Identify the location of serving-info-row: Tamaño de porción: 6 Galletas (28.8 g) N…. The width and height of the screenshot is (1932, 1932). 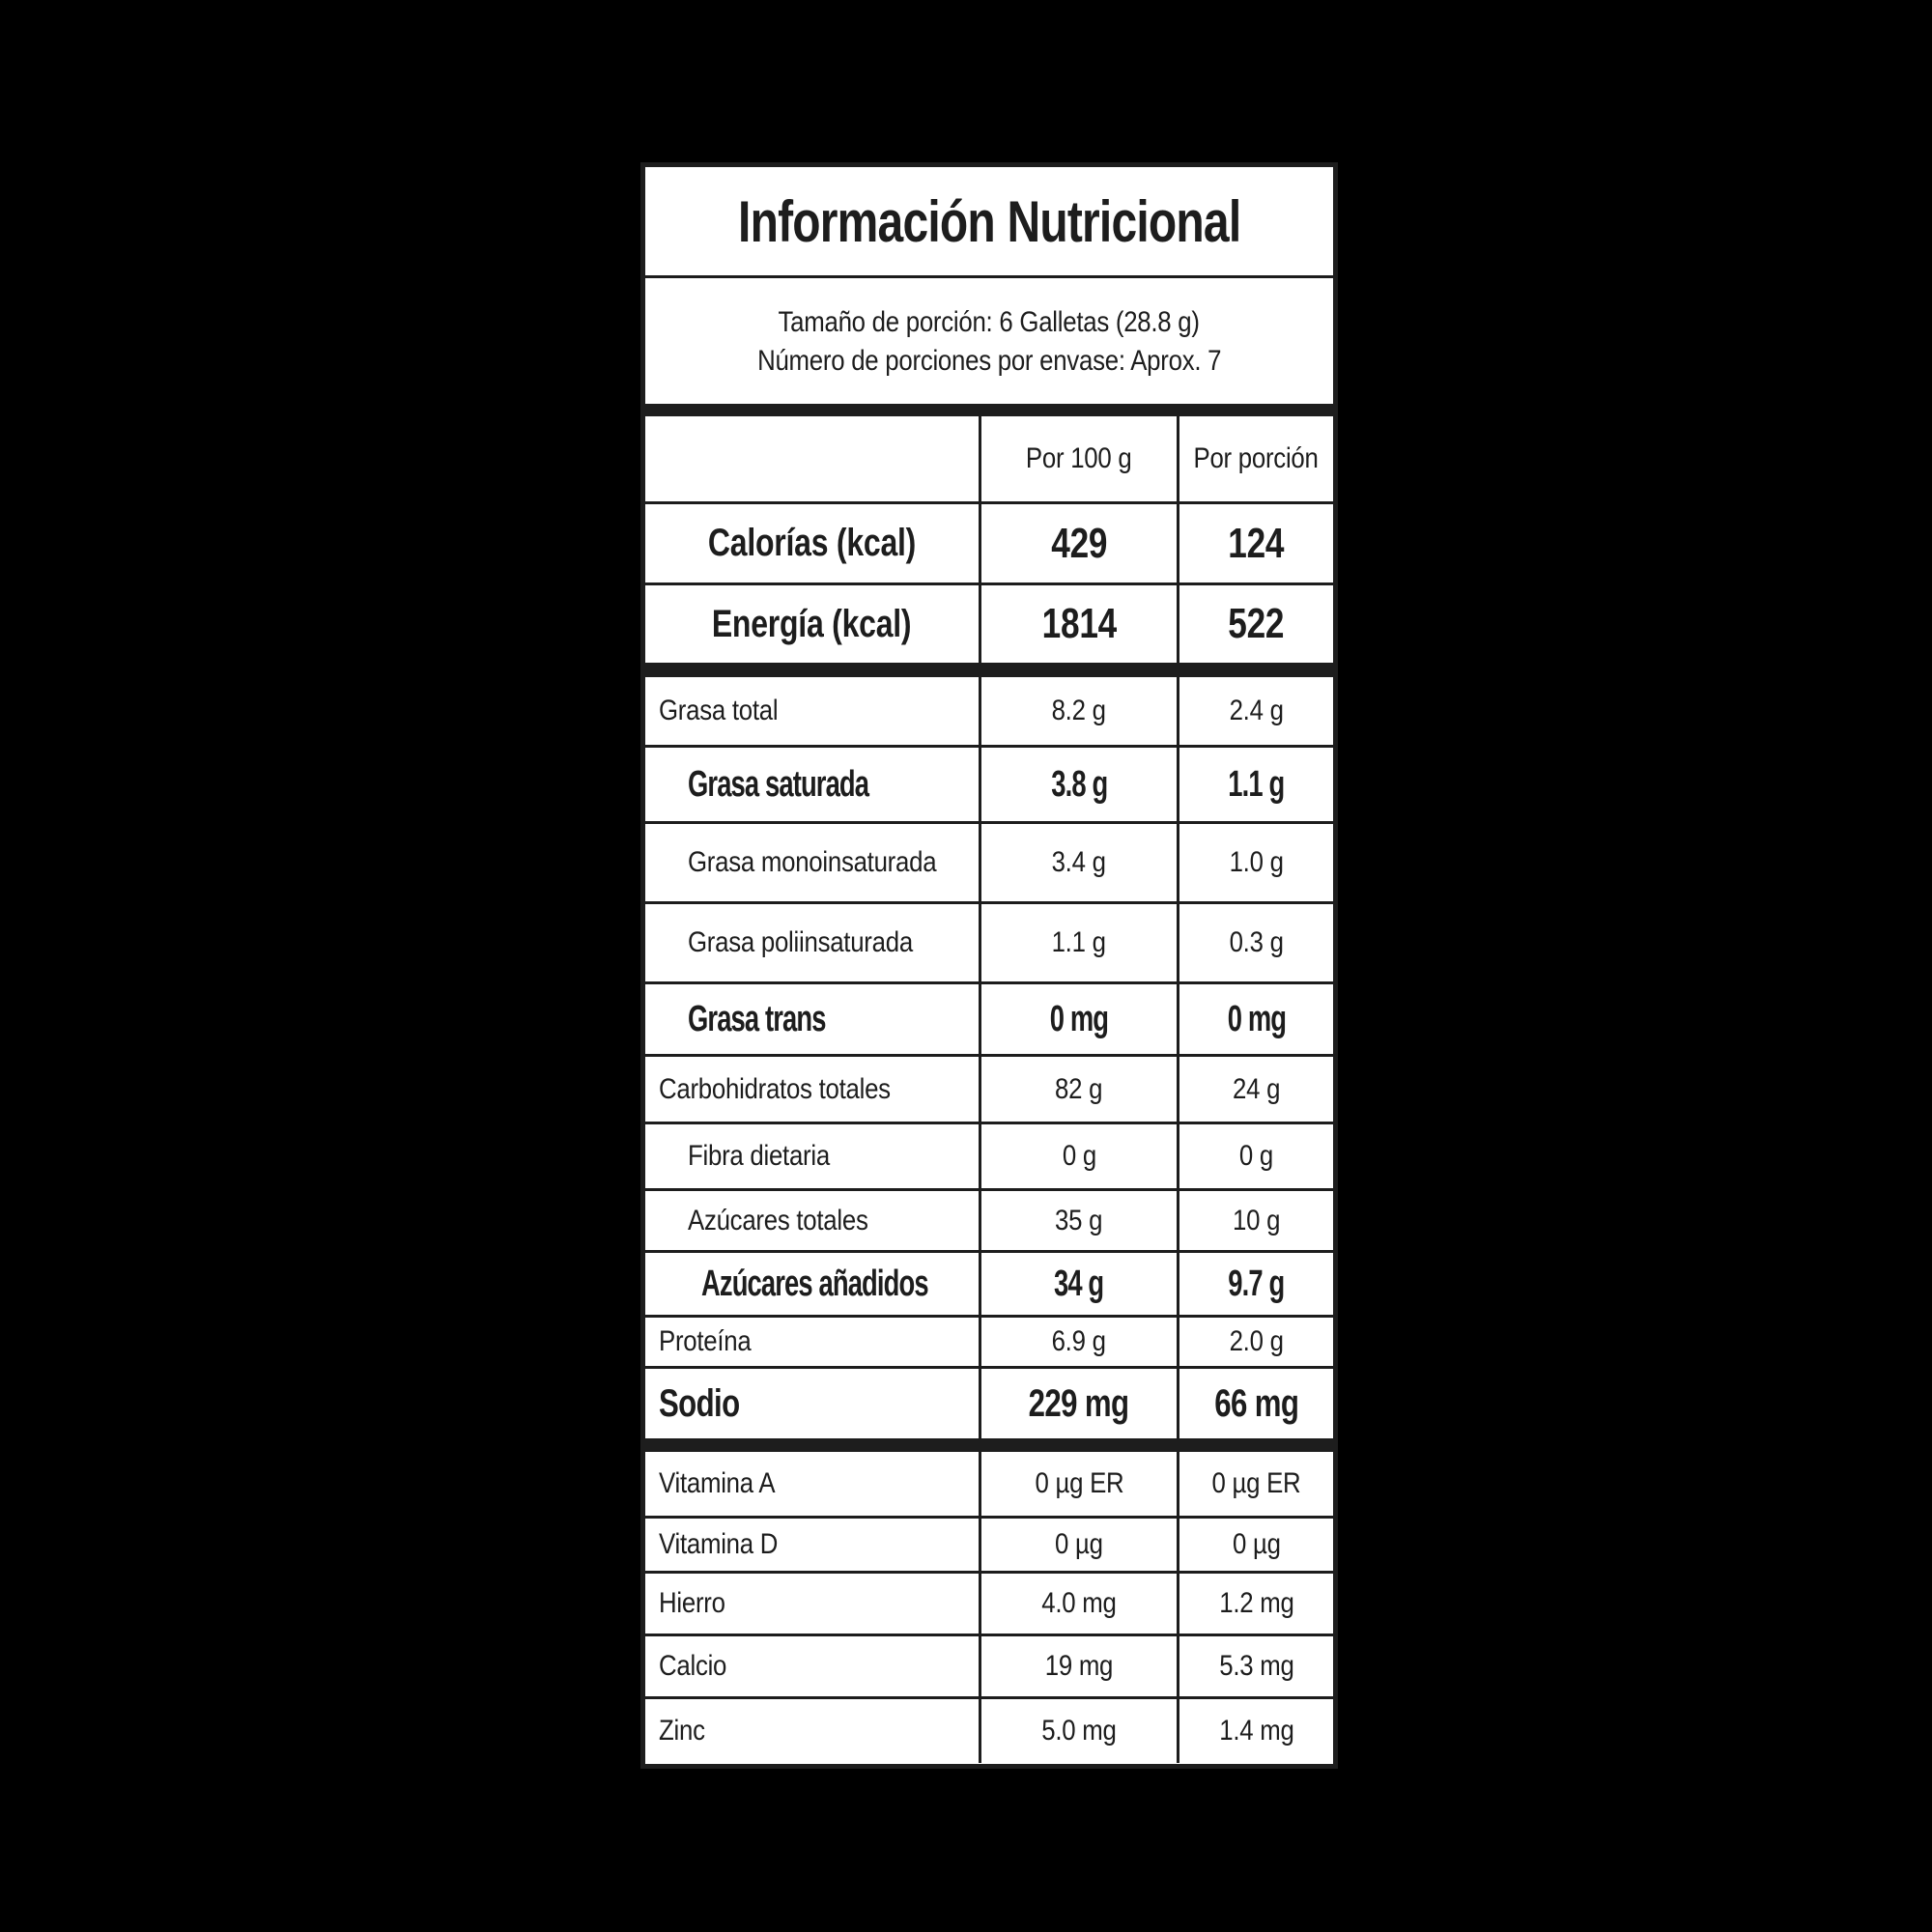
(989, 341).